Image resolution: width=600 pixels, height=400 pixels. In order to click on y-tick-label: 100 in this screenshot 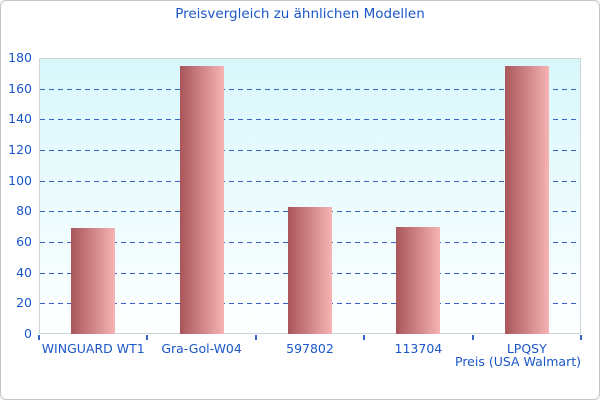, I will do `click(20, 180)`.